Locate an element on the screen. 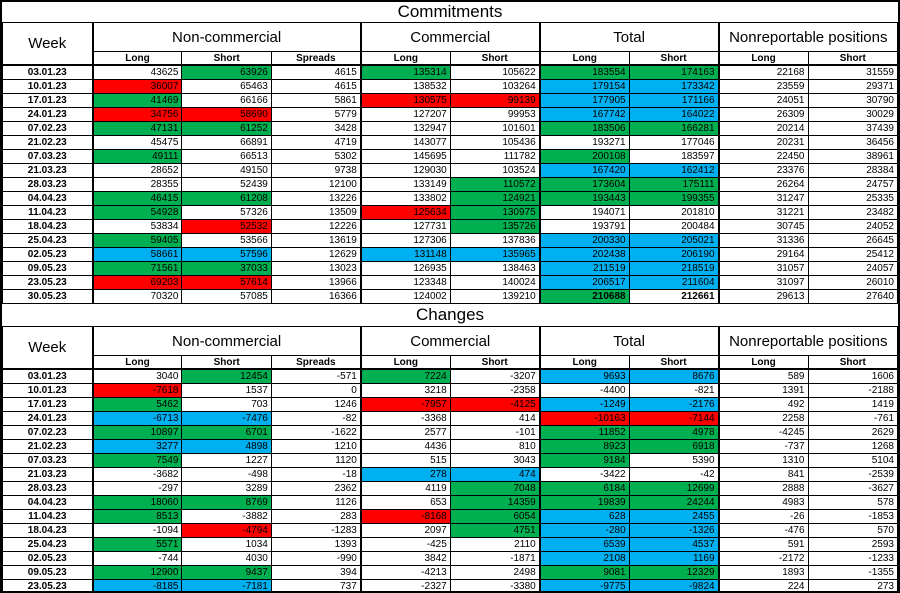 The height and width of the screenshot is (593, 900). value-cell: 414 is located at coordinates (495, 418).